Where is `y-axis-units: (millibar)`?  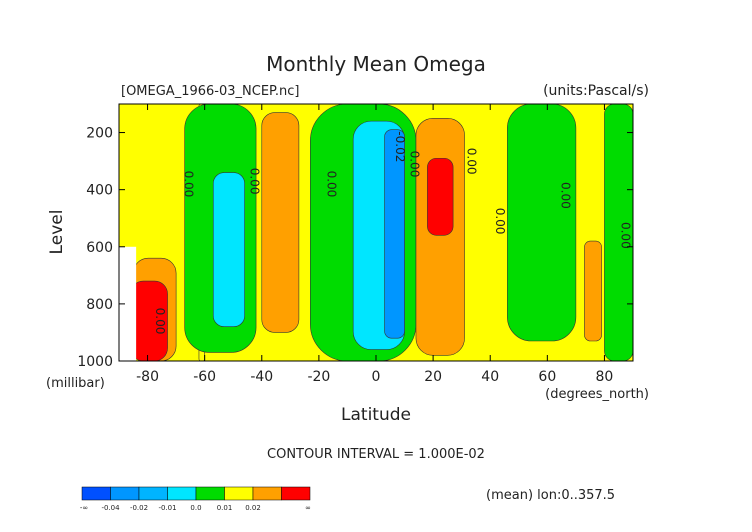
y-axis-units: (millibar) is located at coordinates (75, 383).